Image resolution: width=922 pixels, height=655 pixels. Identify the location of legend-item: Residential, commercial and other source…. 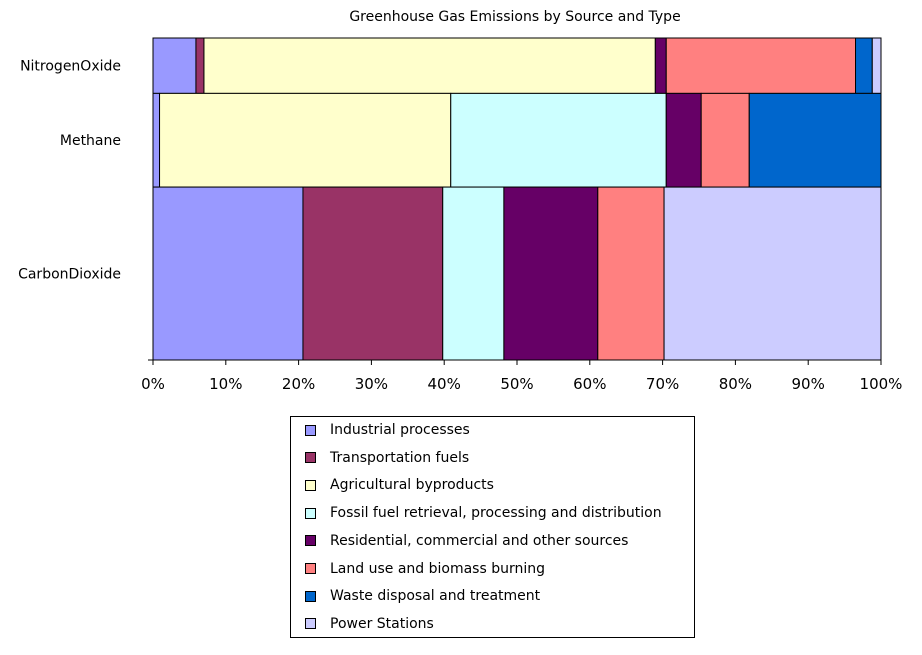
(466, 541).